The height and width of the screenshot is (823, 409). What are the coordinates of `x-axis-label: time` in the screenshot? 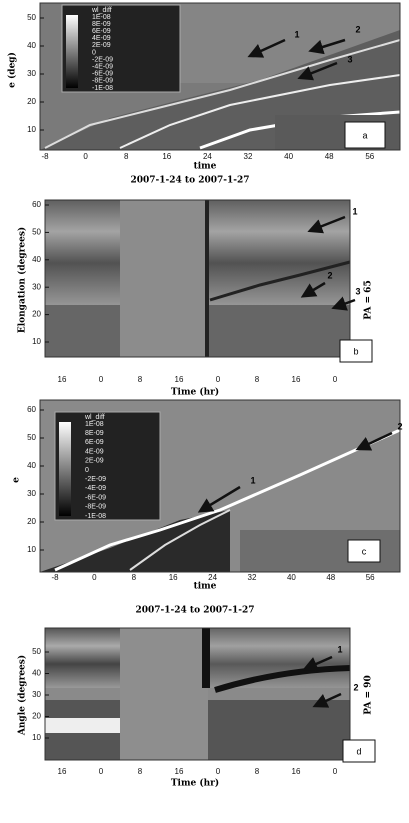 It's located at (205, 587).